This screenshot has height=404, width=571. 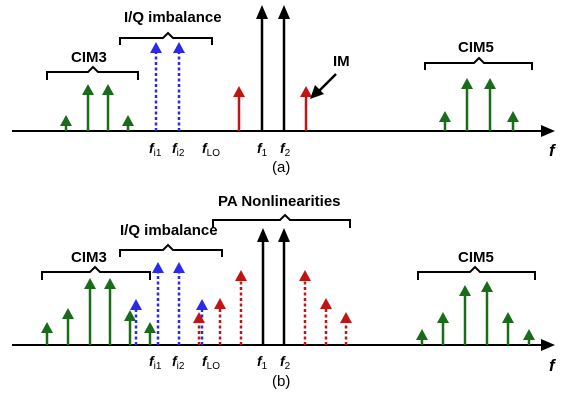 What do you see at coordinates (553, 150) in the screenshot?
I see `axis-label-a: f` at bounding box center [553, 150].